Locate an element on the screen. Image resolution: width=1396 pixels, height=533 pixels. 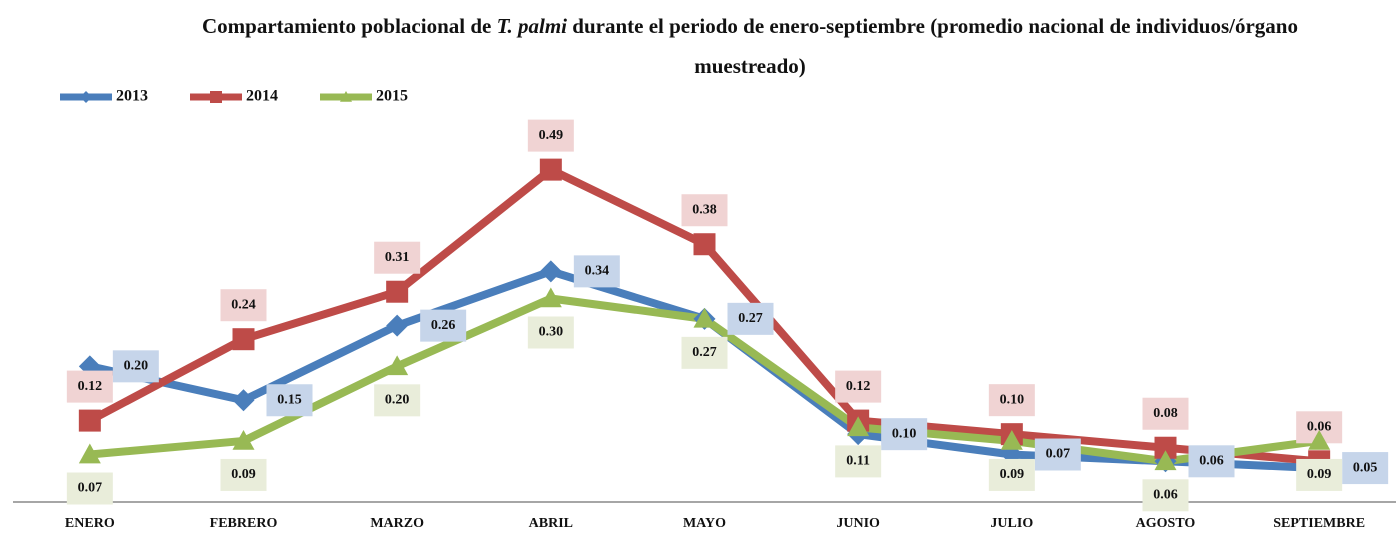
data-label: 0.38 is located at coordinates (704, 209).